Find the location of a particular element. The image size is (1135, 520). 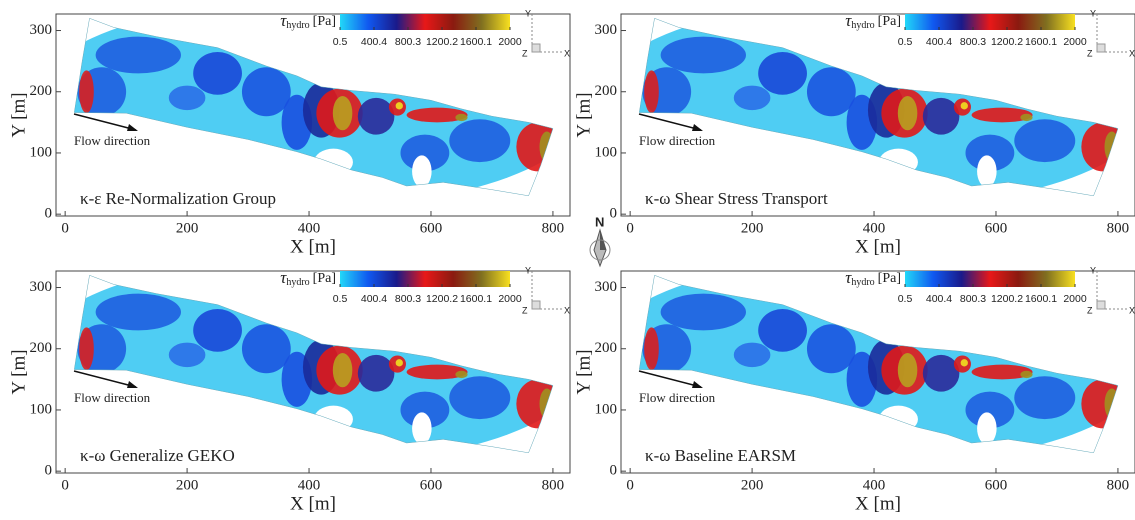

triad-label: X is located at coordinates (567, 53).